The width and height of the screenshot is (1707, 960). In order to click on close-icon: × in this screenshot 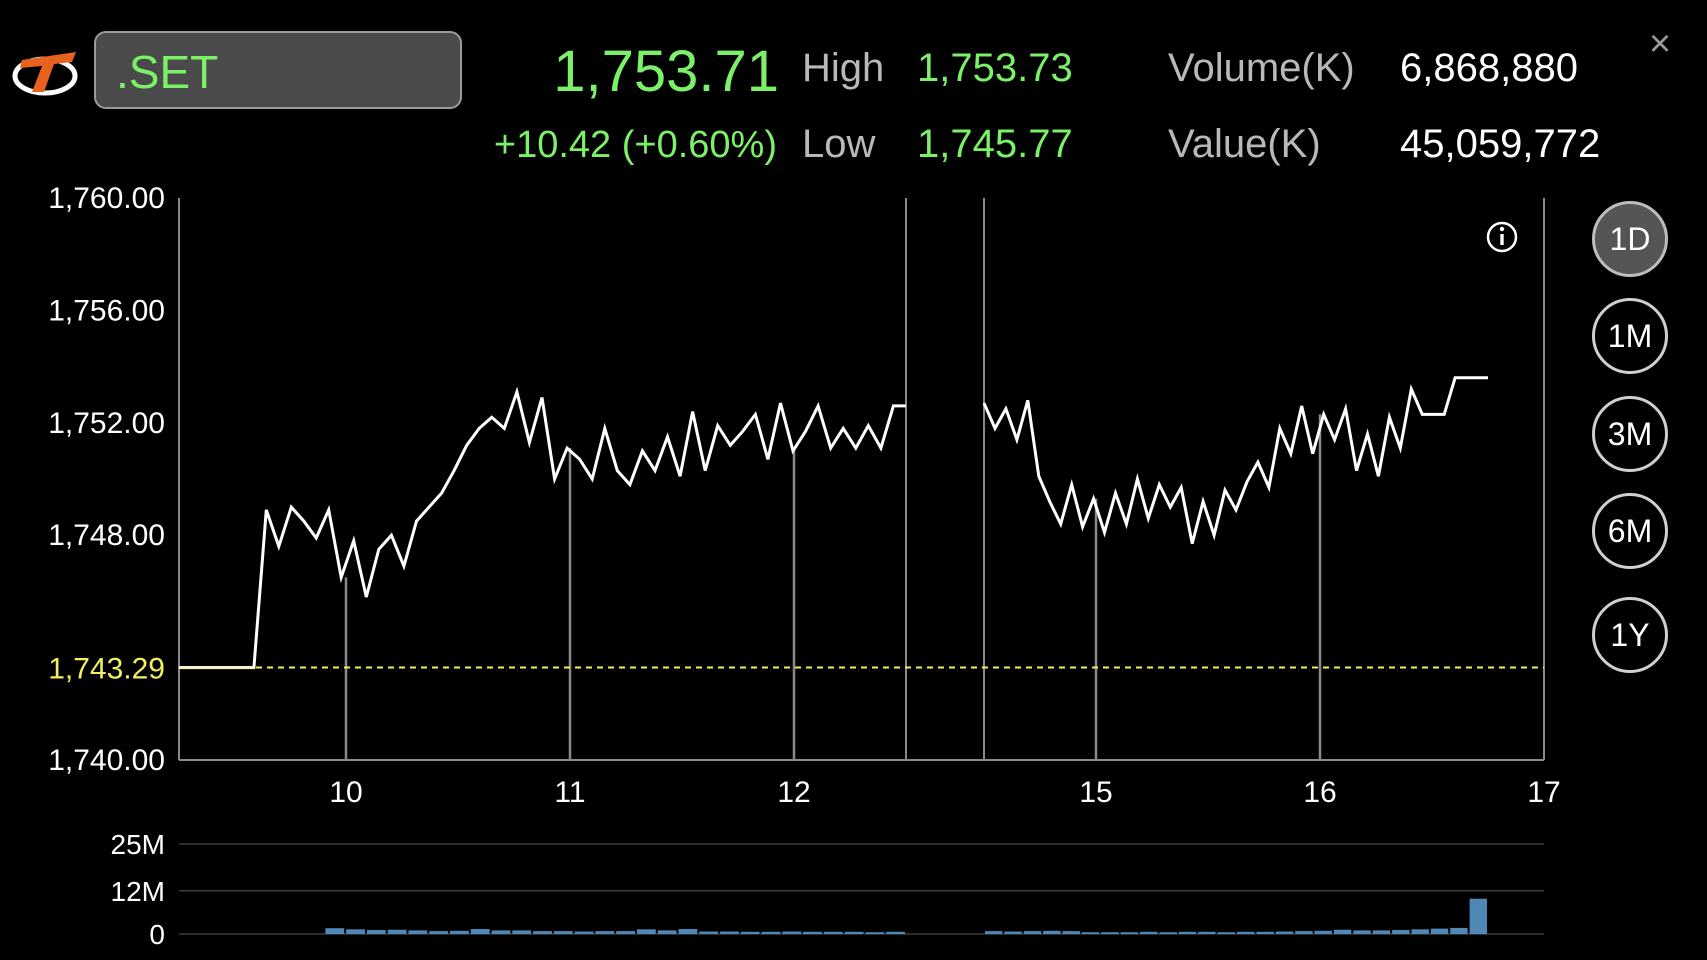, I will do `click(1660, 44)`.